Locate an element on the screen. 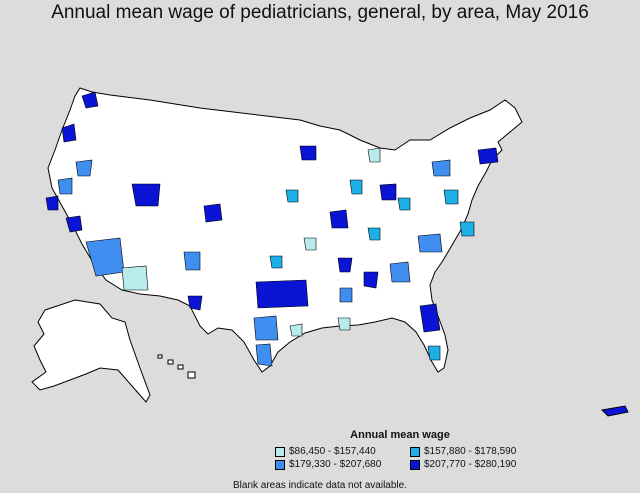 The image size is (640, 493). legend-label: $86,450 - $157,440 is located at coordinates (332, 451).